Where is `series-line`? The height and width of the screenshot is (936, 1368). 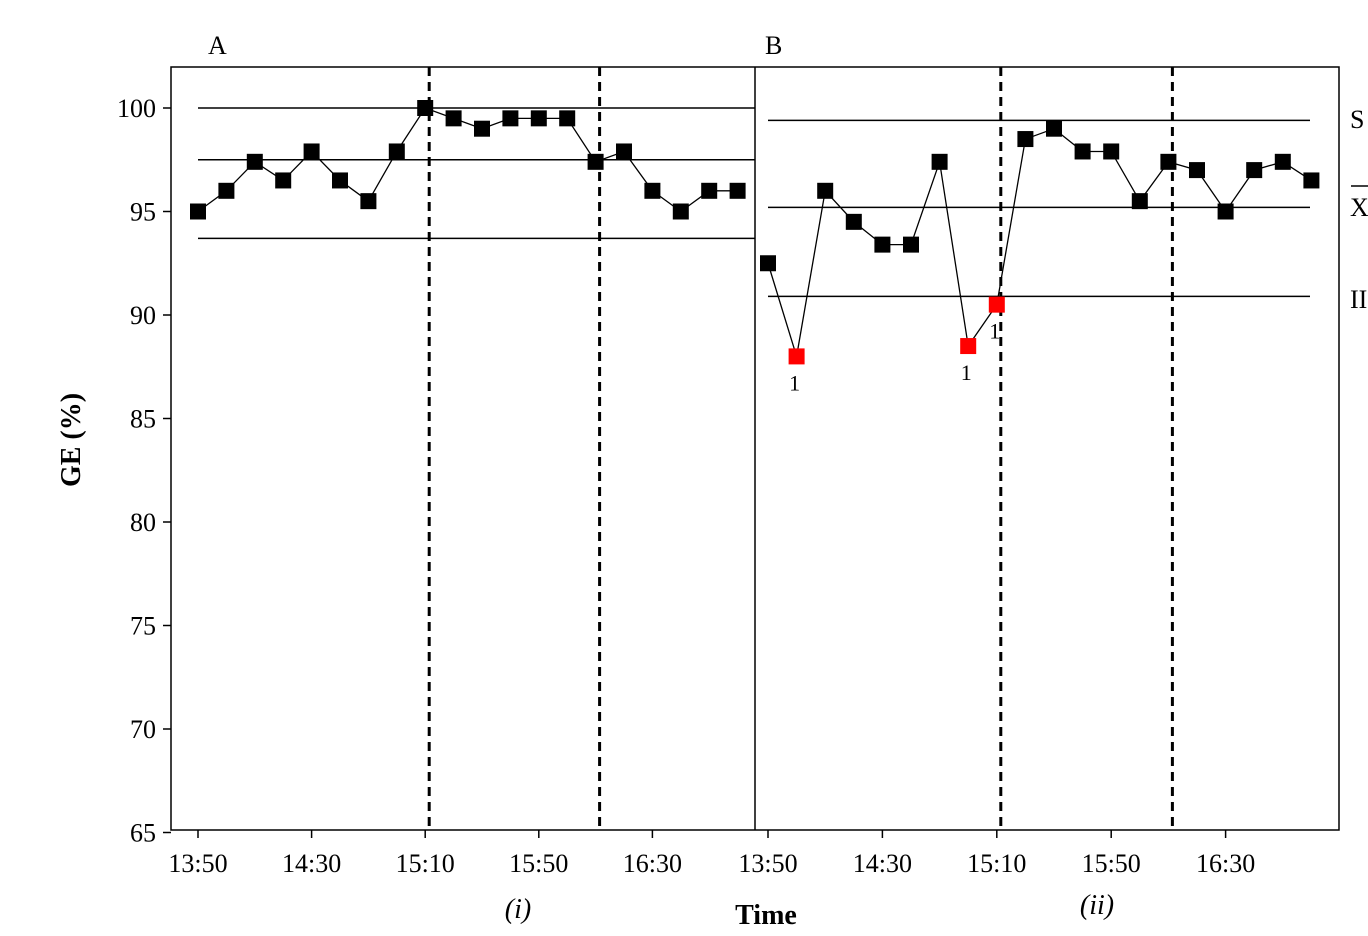
series-line is located at coordinates (1039, 242).